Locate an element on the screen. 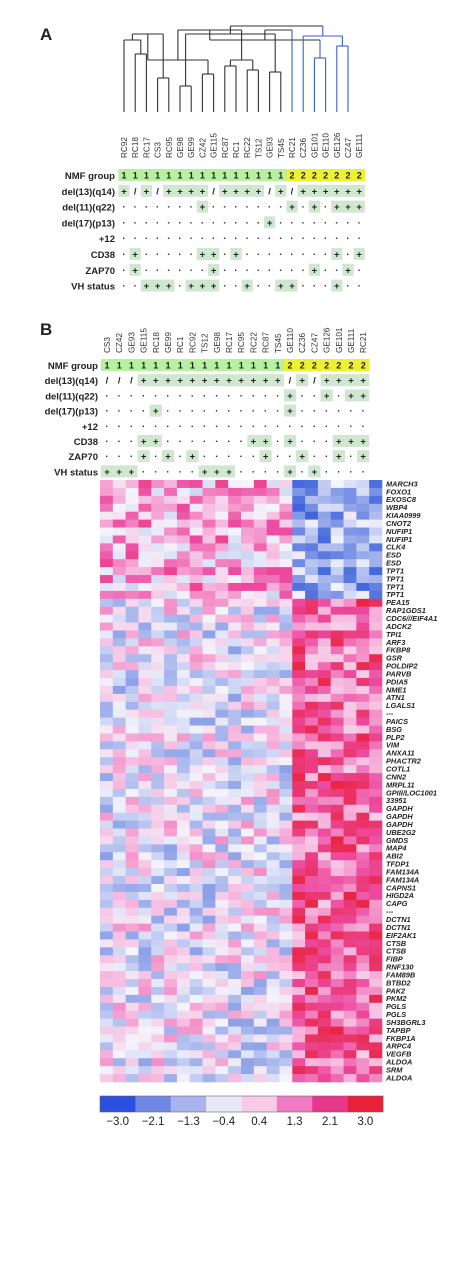 This screenshot has width=474, height=1271. sample-label: RC92 is located at coordinates (124, 147).